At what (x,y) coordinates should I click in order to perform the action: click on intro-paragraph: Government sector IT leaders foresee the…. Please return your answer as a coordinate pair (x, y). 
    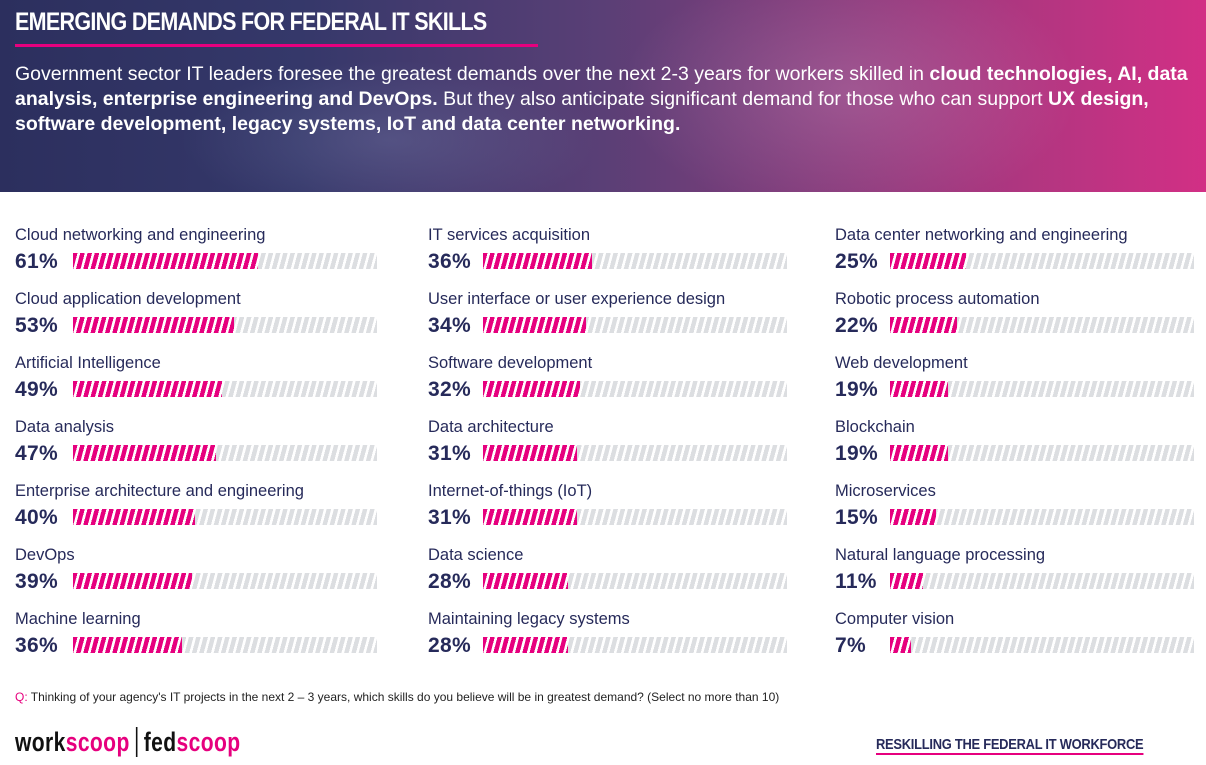
    Looking at the image, I should click on (605, 99).